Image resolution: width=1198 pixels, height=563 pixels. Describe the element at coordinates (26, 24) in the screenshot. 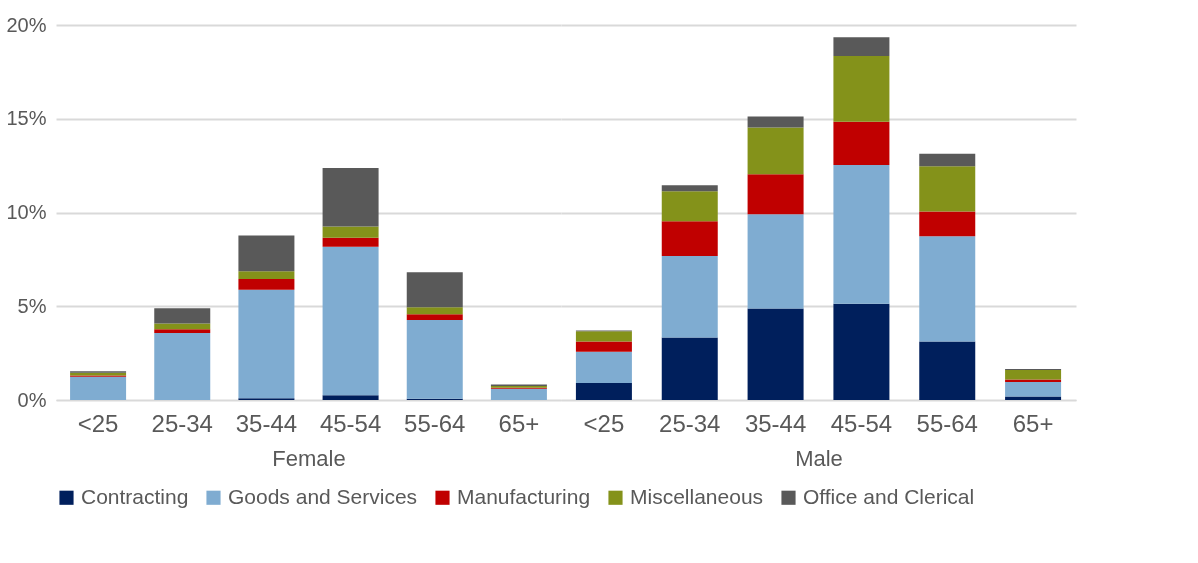

I see `y-tick-label: 20%` at that location.